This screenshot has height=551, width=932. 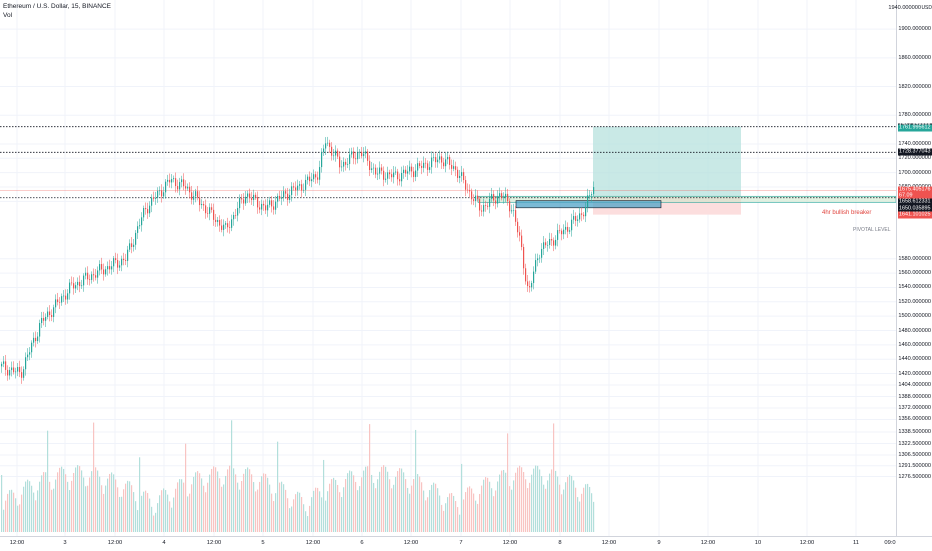 I want to click on currency-label: USD, so click(x=926, y=8).